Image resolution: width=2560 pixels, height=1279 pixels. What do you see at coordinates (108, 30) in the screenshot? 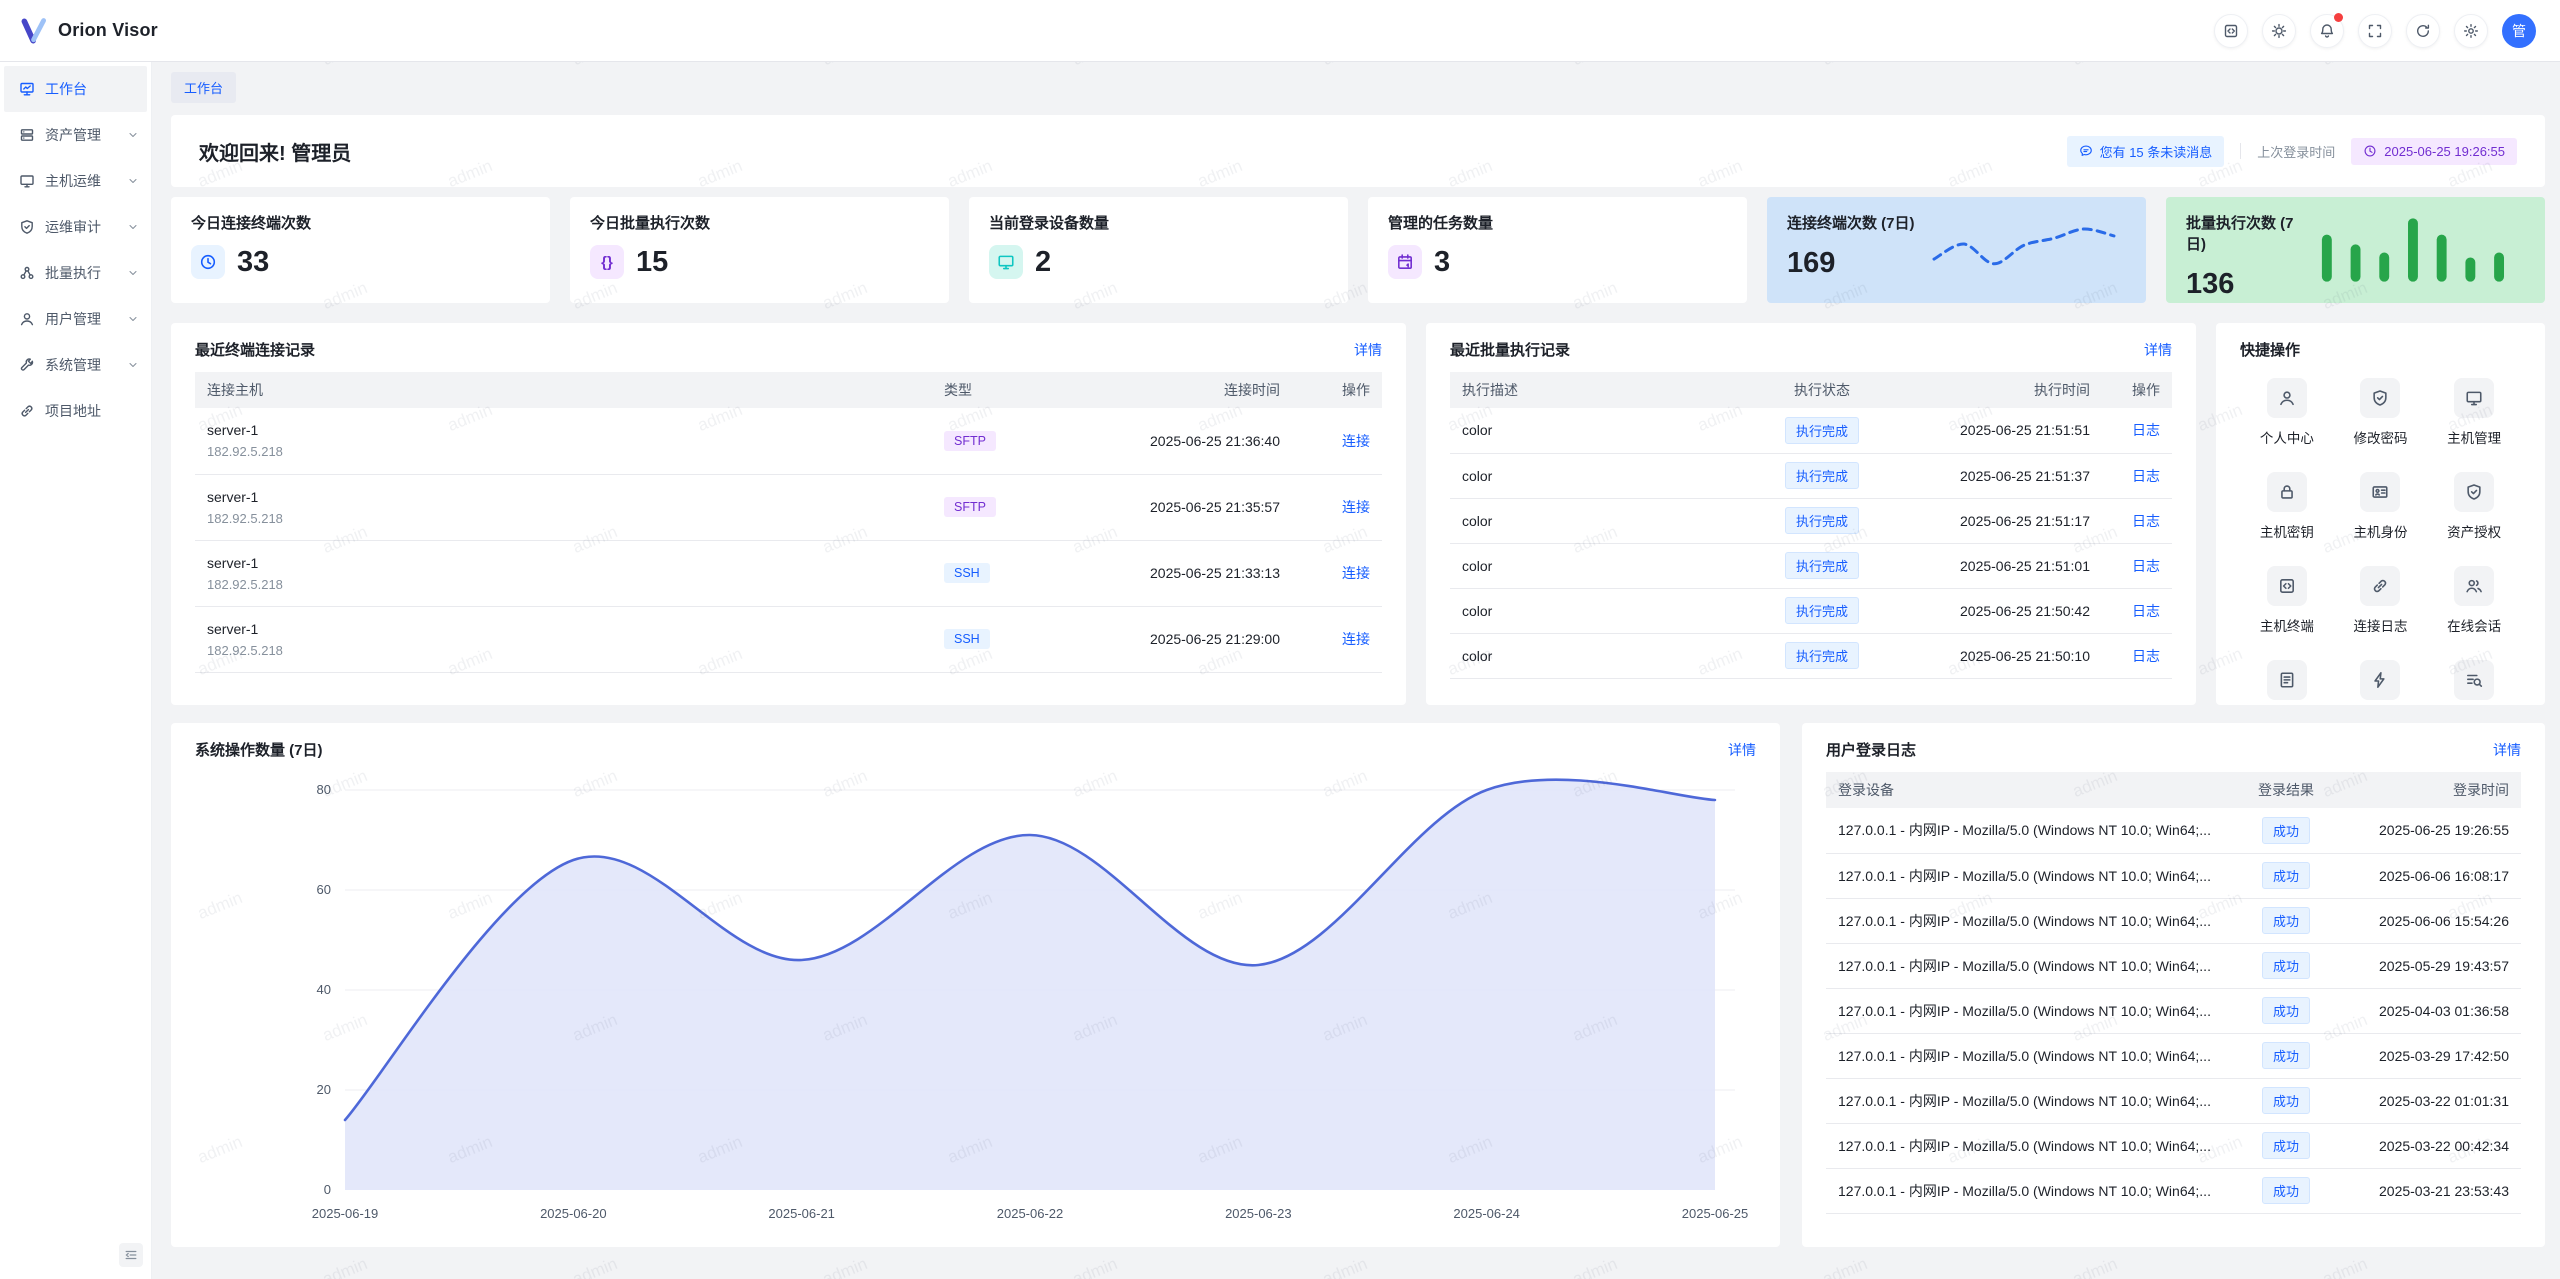
I see `app-title: Orion Visor` at bounding box center [108, 30].